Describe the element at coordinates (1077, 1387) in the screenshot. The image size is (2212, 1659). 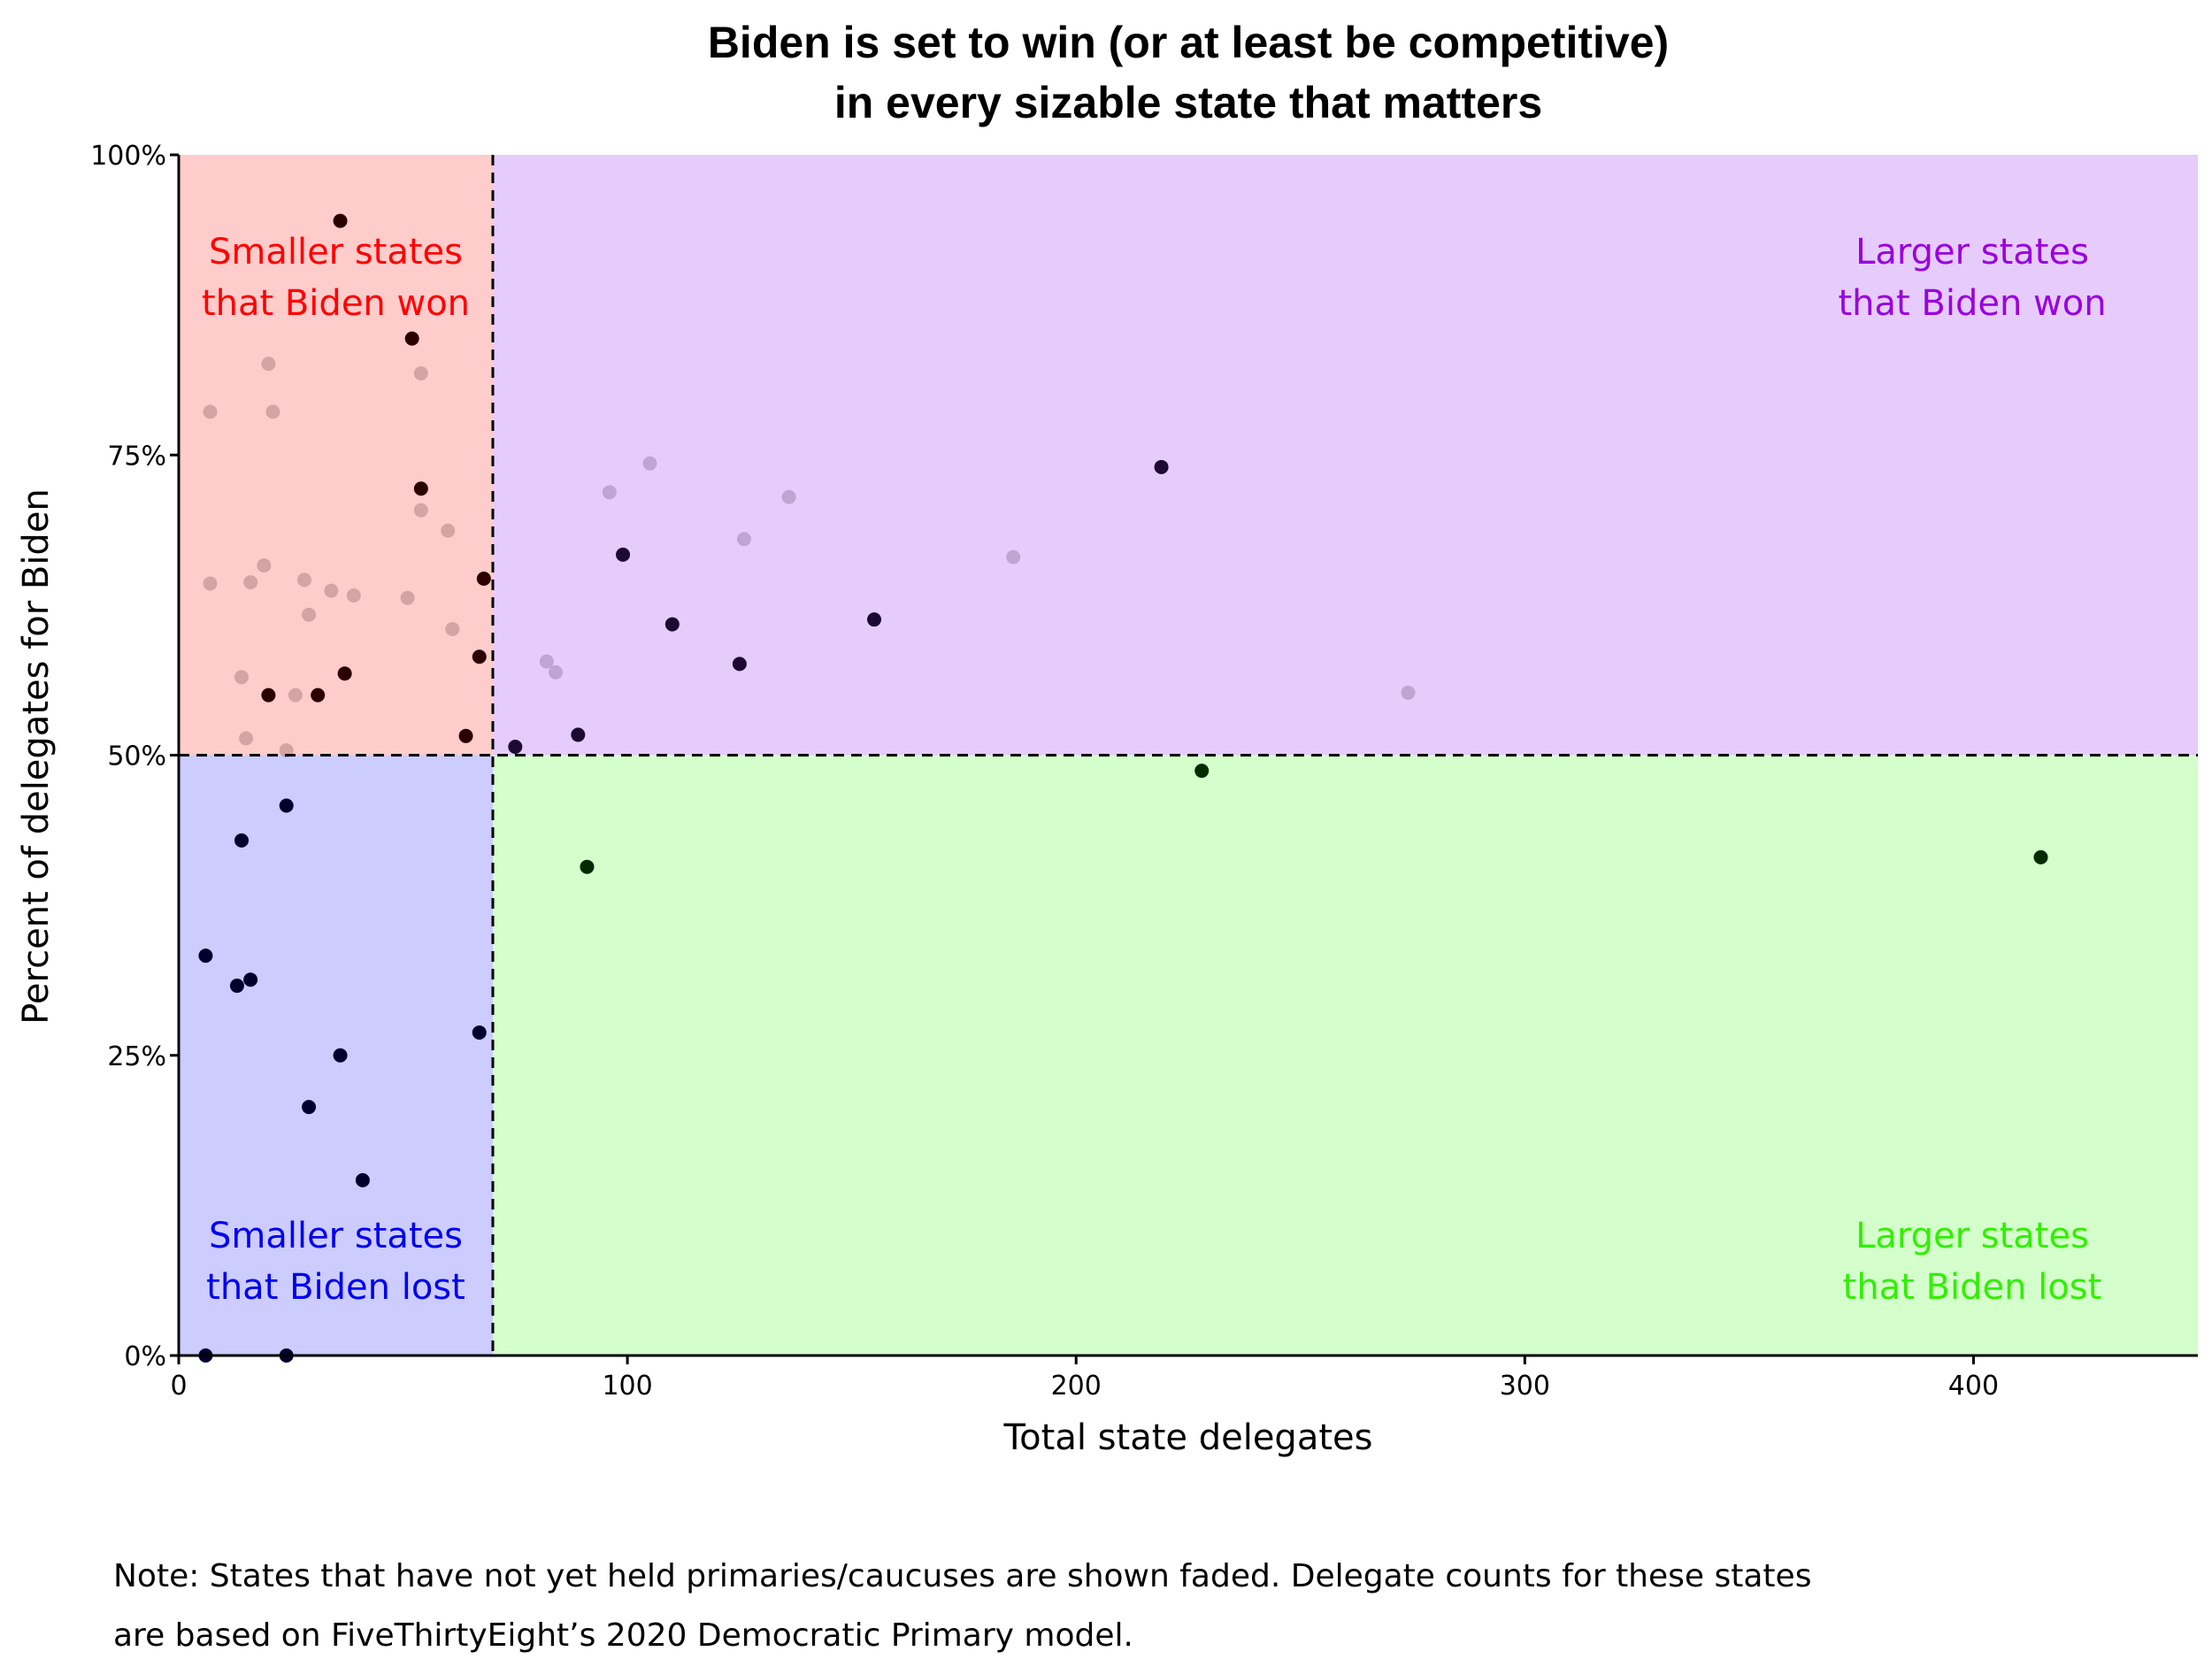
I see `x-tick-label-200: 200` at that location.